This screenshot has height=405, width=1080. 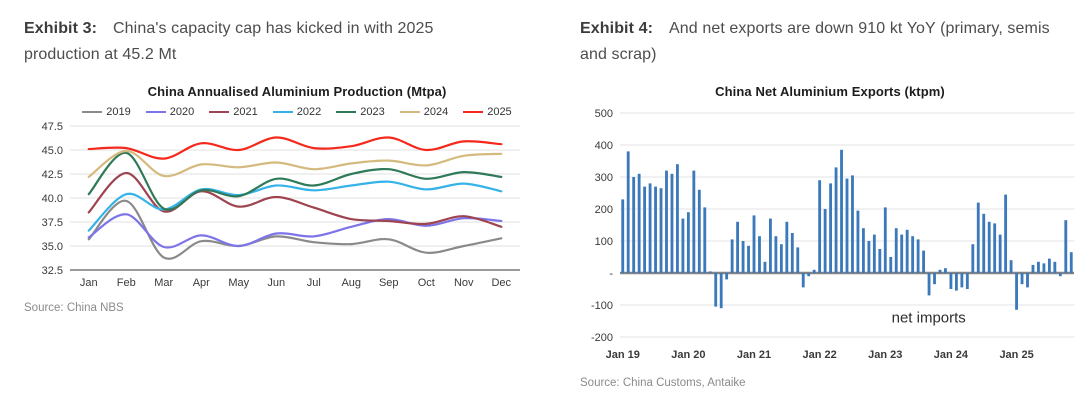 What do you see at coordinates (754, 355) in the screenshot?
I see `svg-text: Jan 21` at bounding box center [754, 355].